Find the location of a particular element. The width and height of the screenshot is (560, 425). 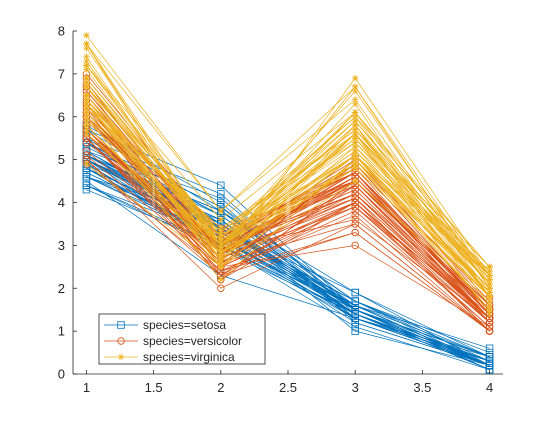

y-tick-label: 0 is located at coordinates (61, 374).